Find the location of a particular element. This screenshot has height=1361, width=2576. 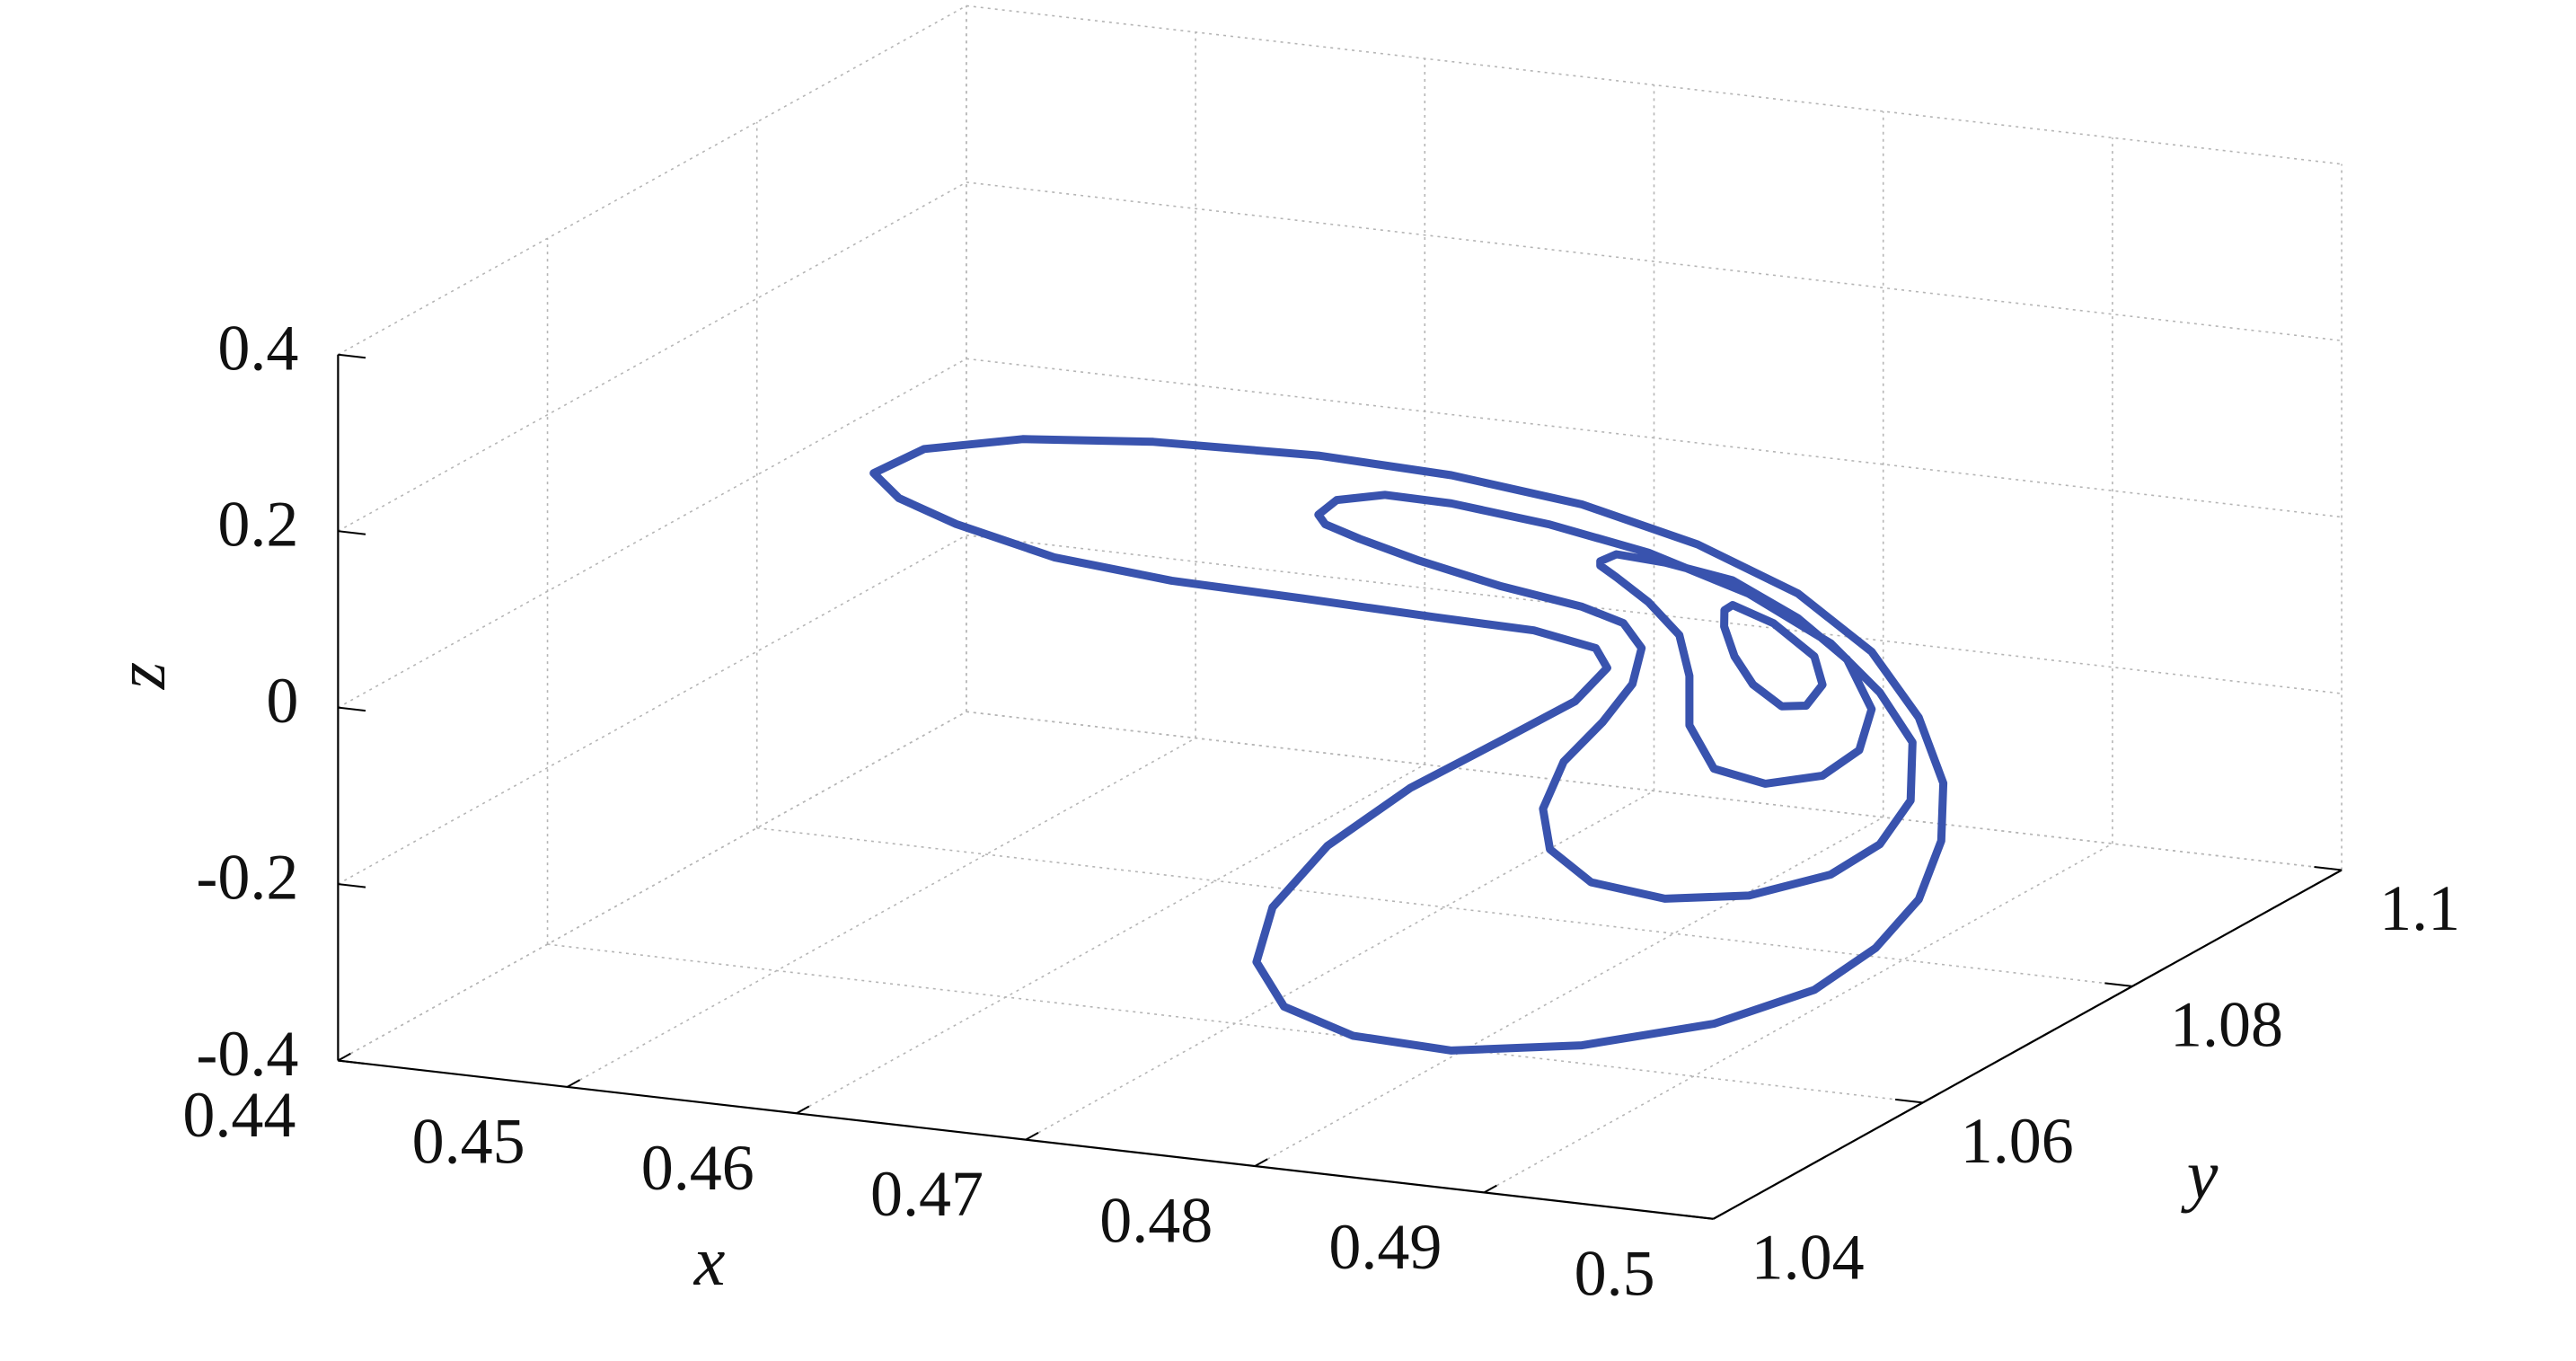

x-tick-label: 0.5 is located at coordinates (1615, 1273).